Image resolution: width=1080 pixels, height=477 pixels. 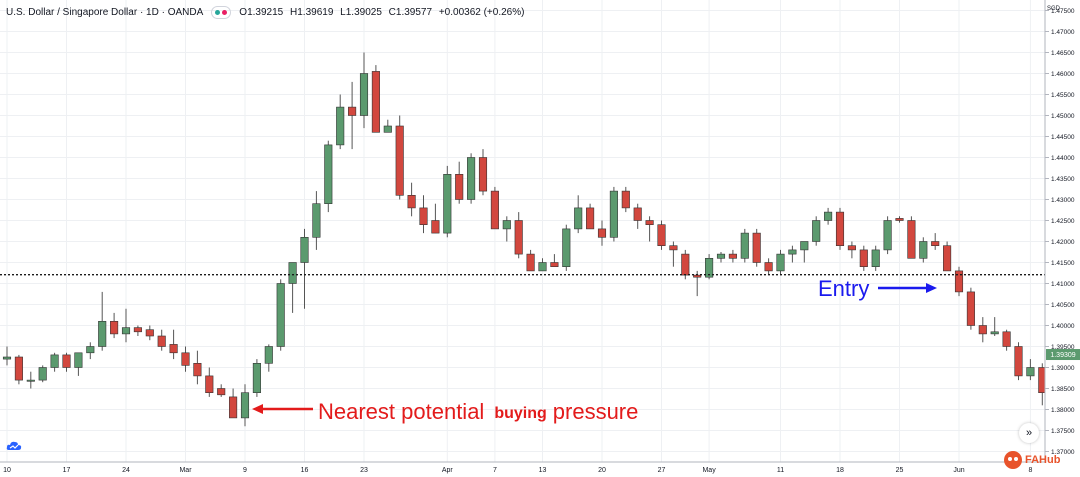 I want to click on x-tick-label: 11, so click(x=780, y=470).